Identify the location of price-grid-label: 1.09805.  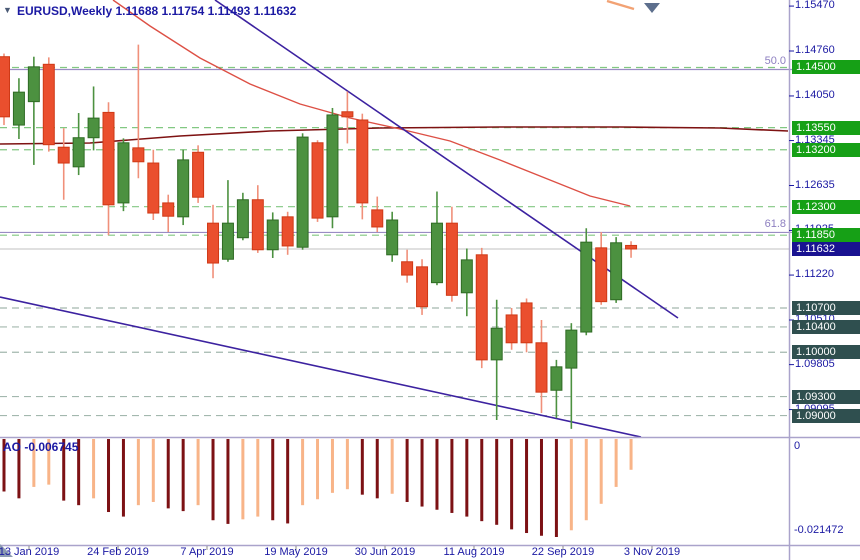
(815, 363).